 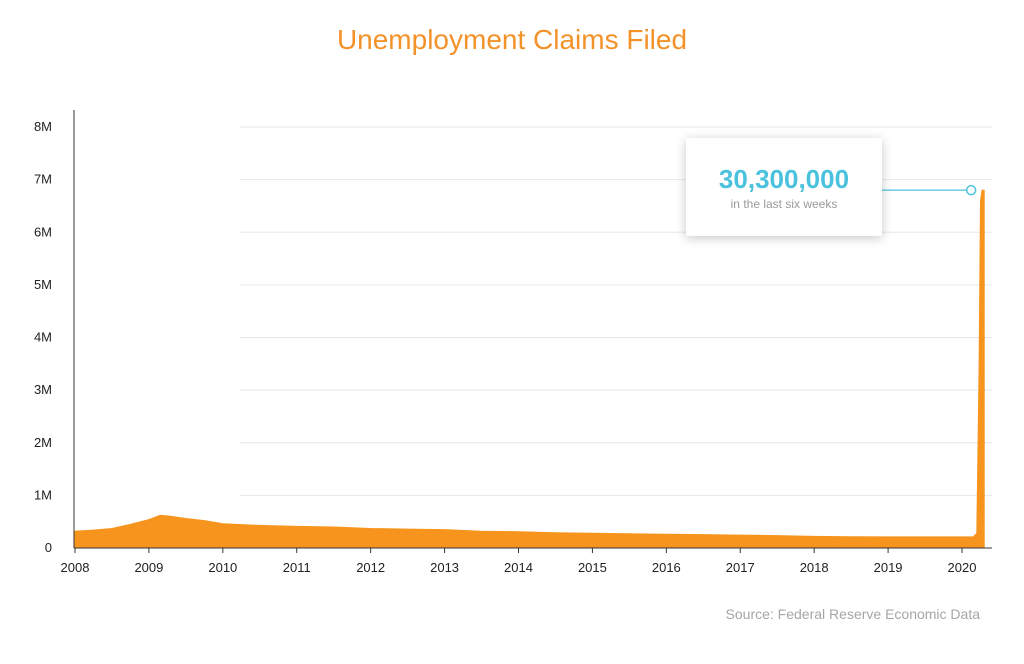 What do you see at coordinates (48, 547) in the screenshot?
I see `y-tick-label: 0` at bounding box center [48, 547].